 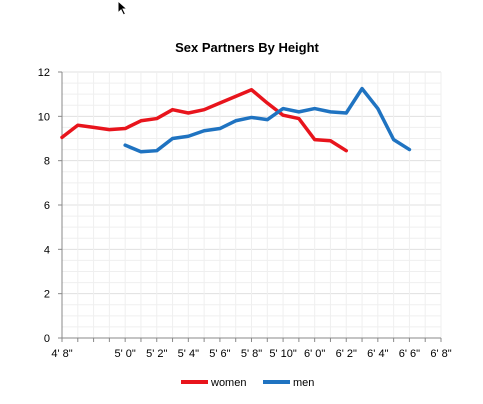 What do you see at coordinates (204, 120) in the screenshot?
I see `series-line-women` at bounding box center [204, 120].